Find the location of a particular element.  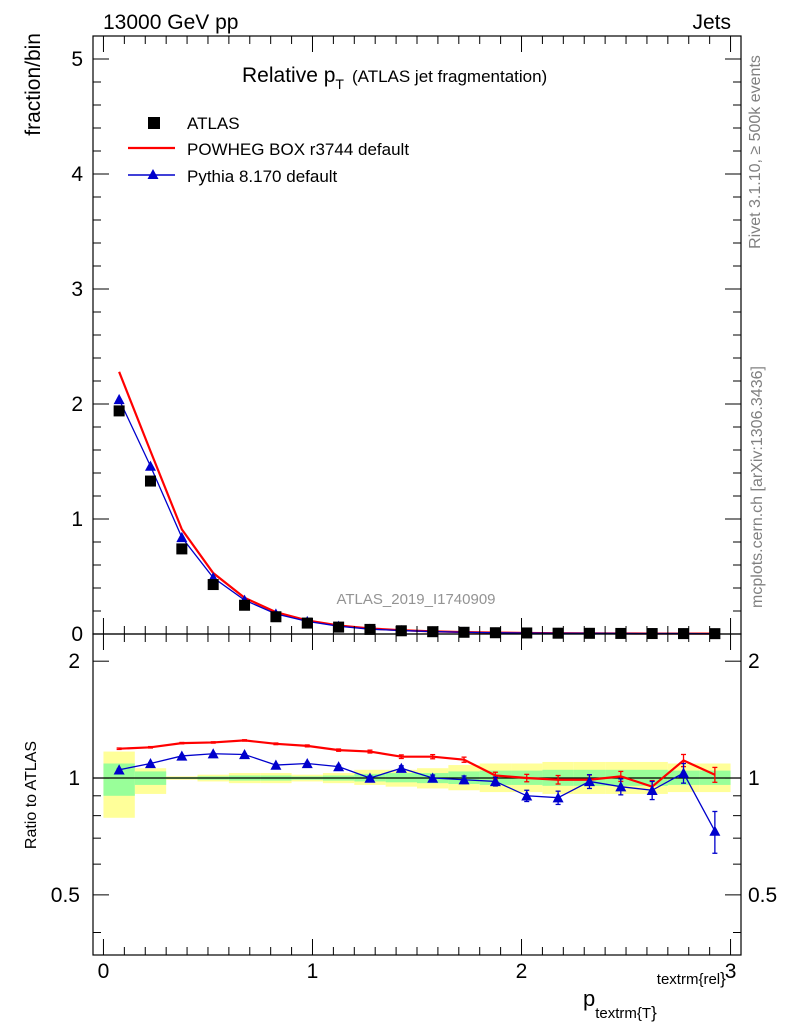

ratio-y-tick-label: 0.5 is located at coordinates (65, 895).